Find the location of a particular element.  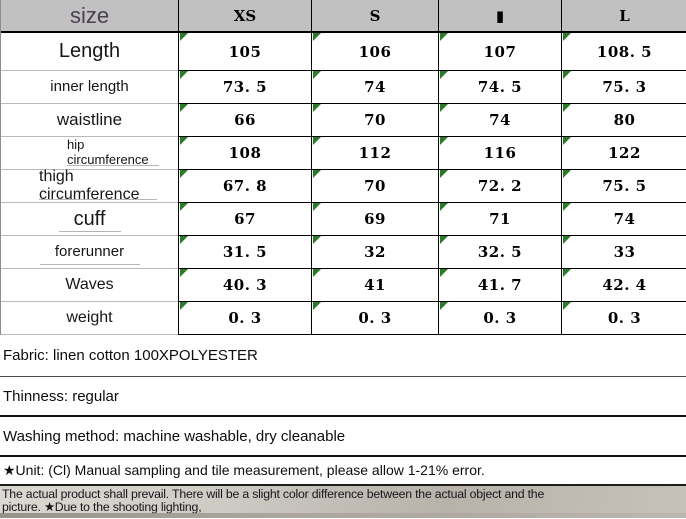

cell-value: 71 is located at coordinates (500, 219).